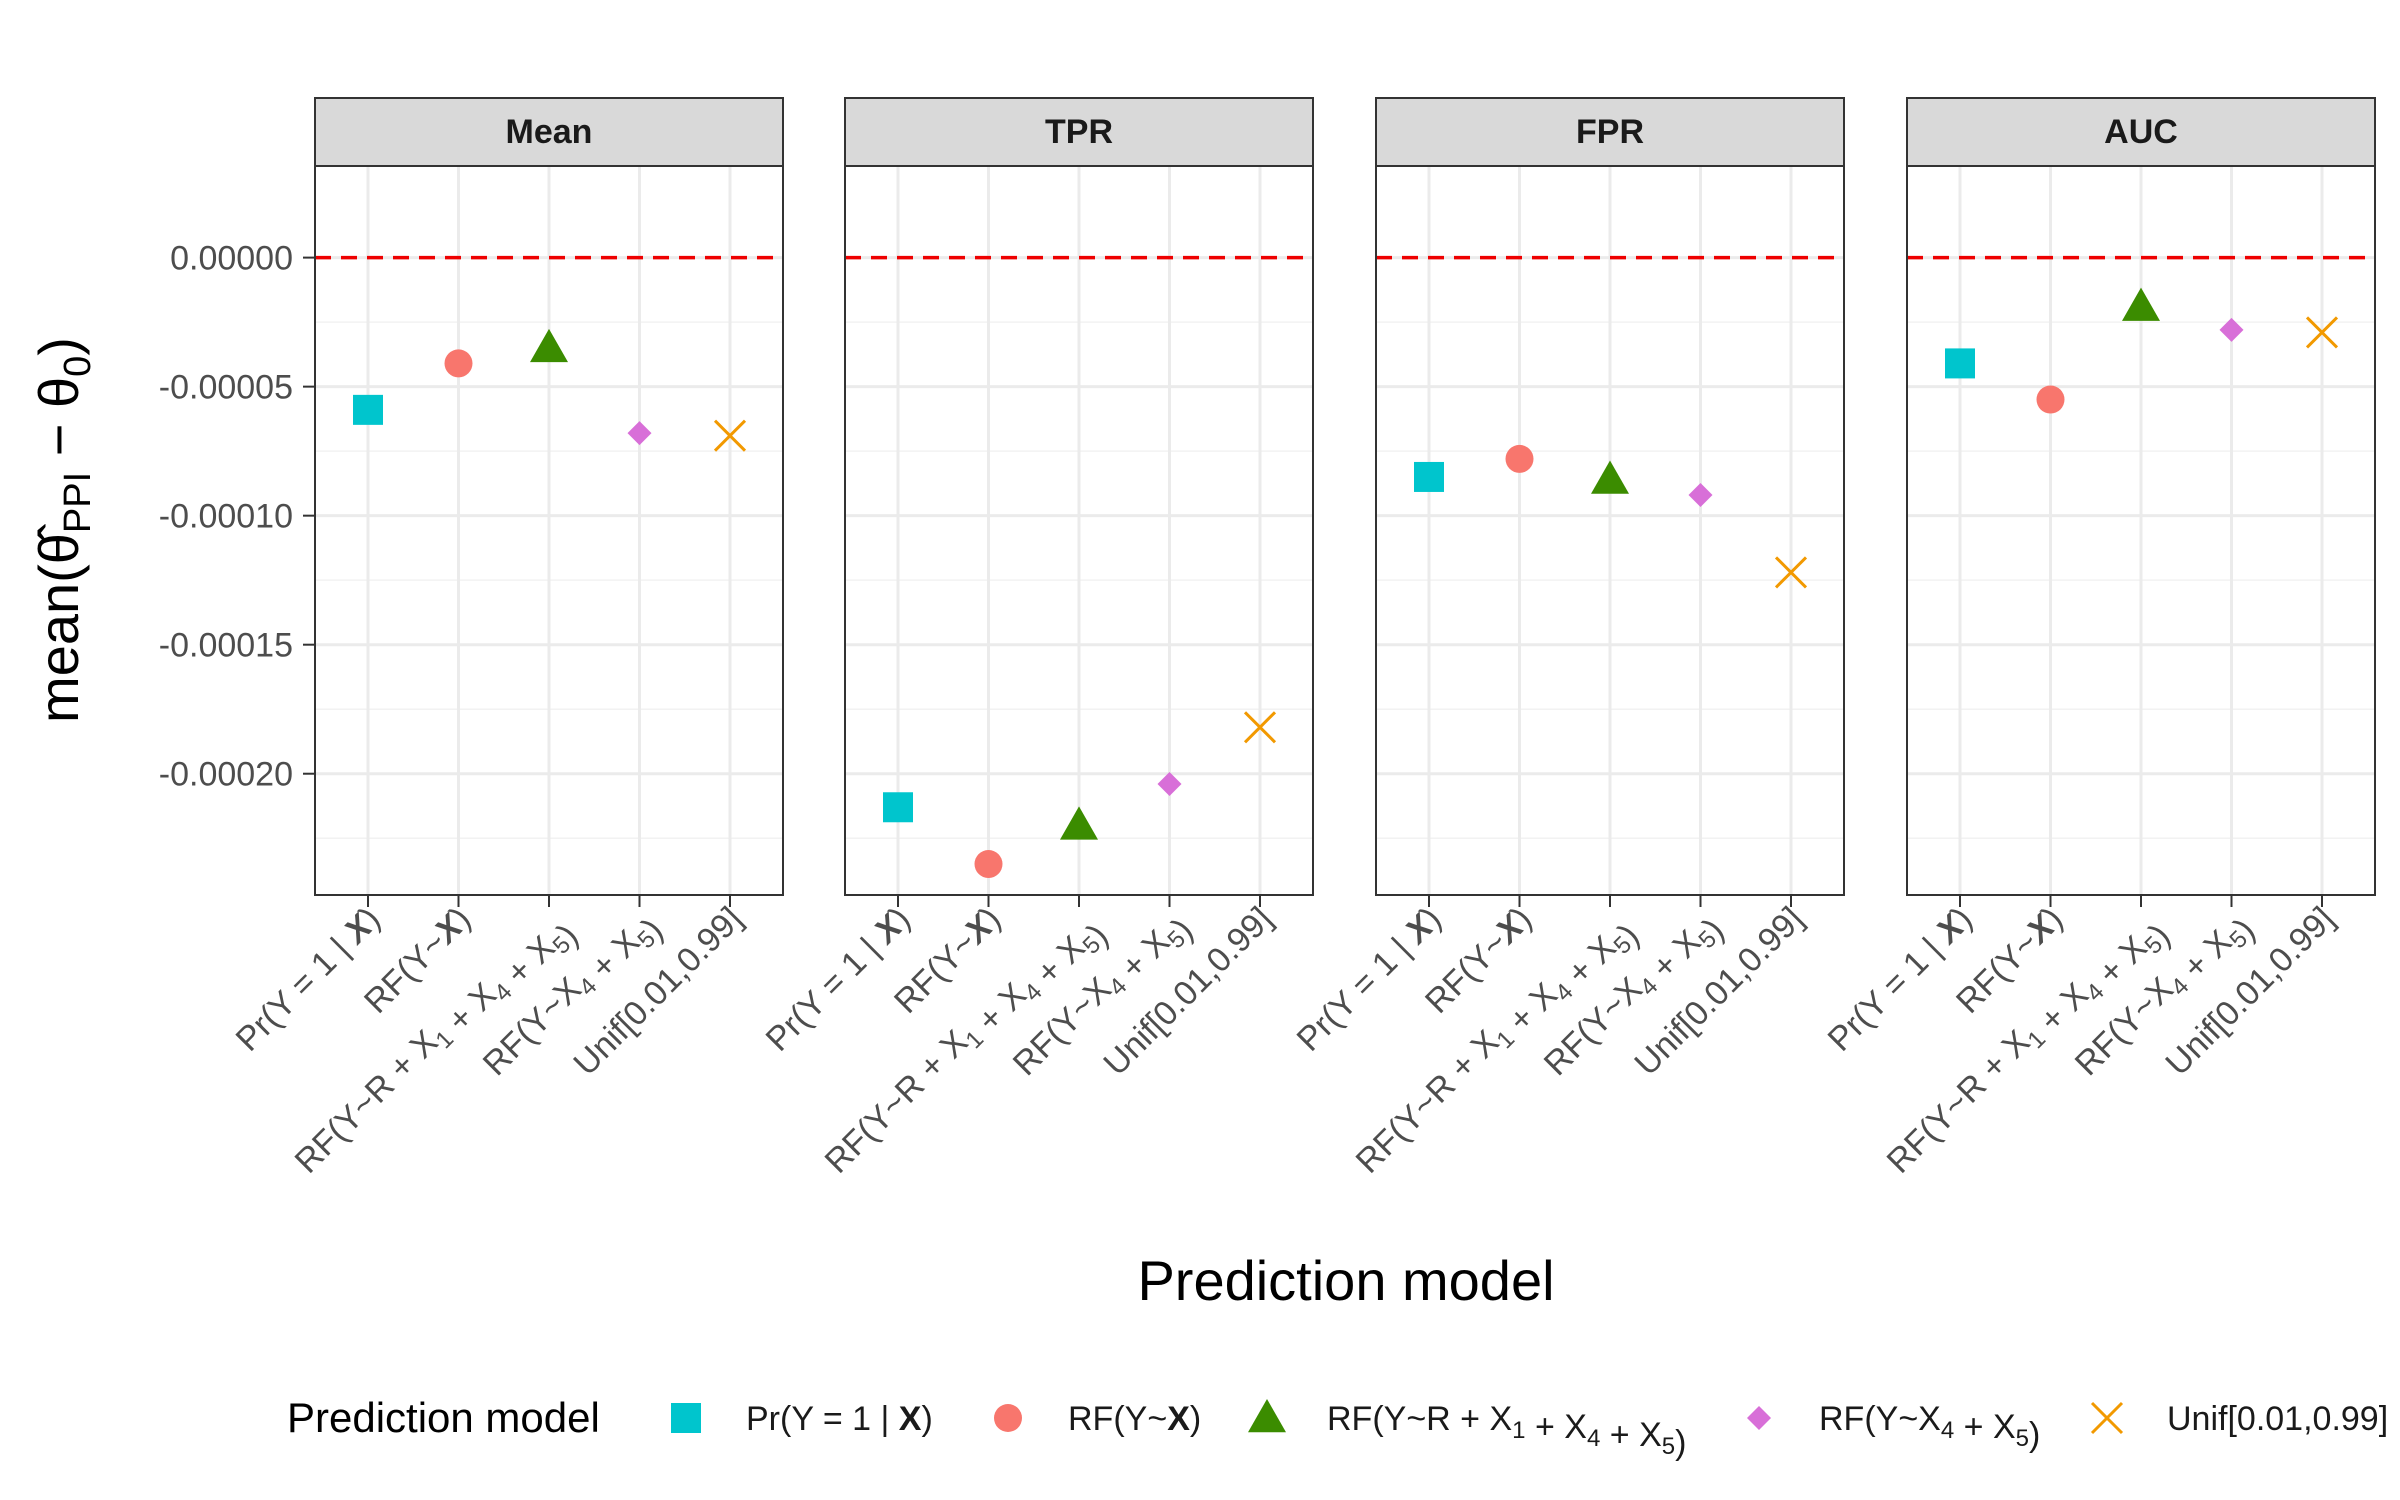 The image size is (2400, 1500). What do you see at coordinates (226, 517) in the screenshot?
I see `y-tick-label: -0.00010` at bounding box center [226, 517].